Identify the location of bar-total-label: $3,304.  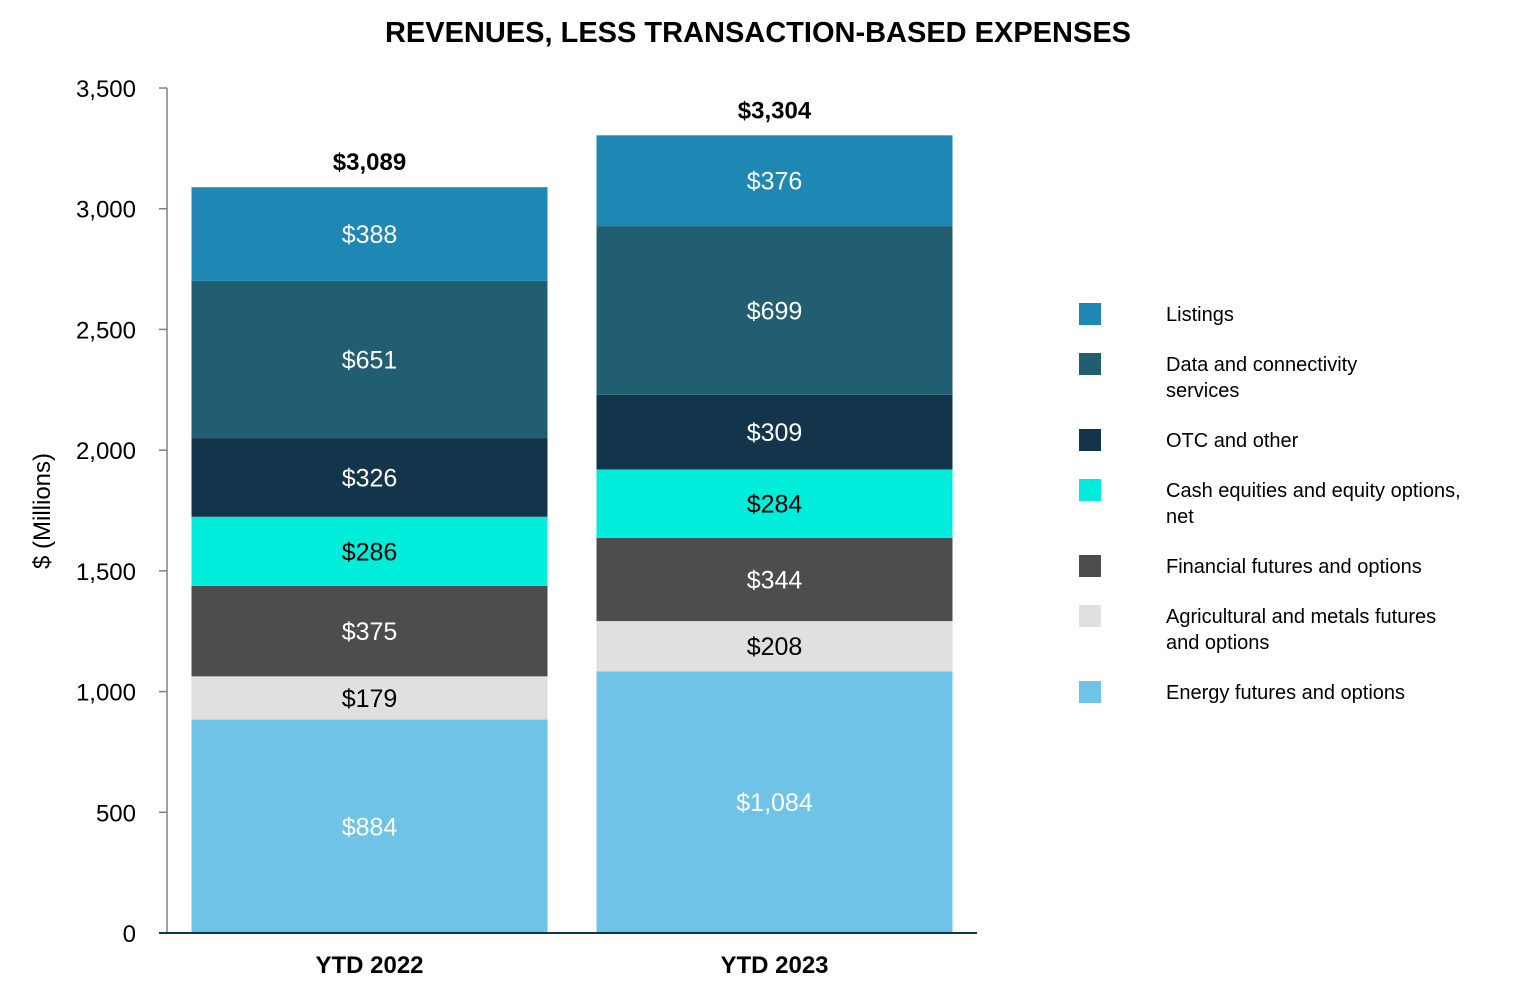
(775, 110).